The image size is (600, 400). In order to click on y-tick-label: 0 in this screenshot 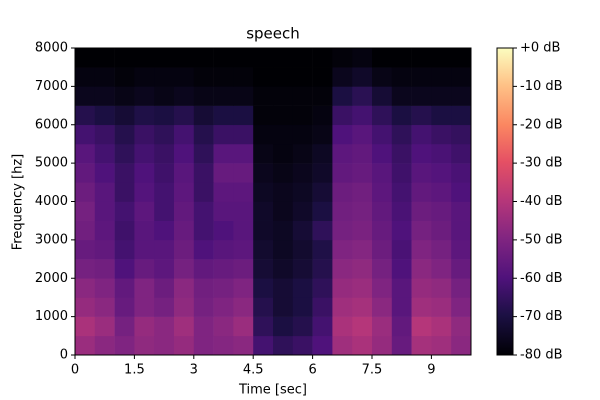, I will do `click(64, 355)`.